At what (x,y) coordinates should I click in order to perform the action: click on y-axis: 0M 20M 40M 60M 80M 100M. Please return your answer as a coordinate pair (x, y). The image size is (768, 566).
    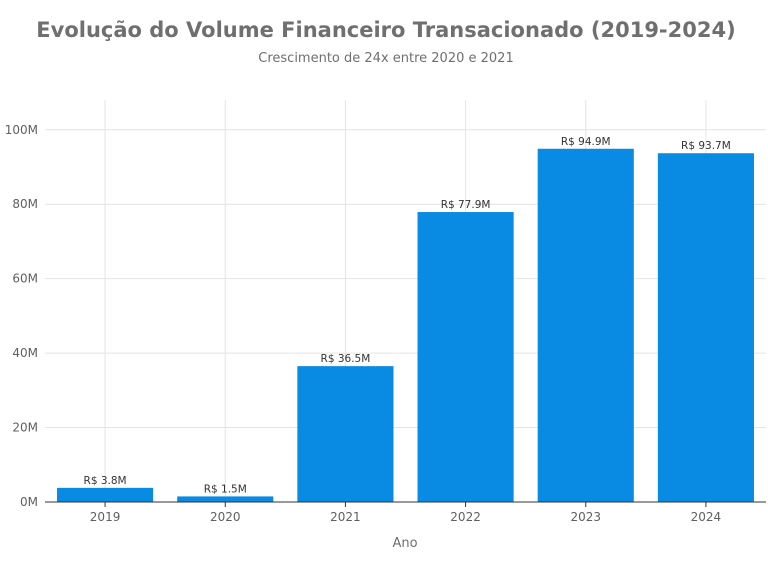
    Looking at the image, I should click on (21, 316).